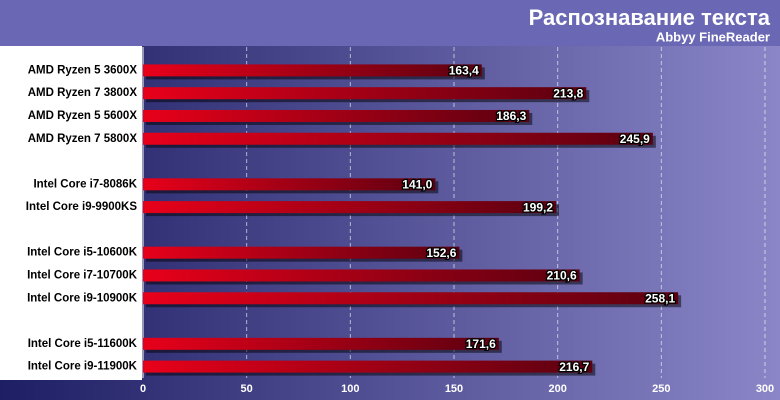  I want to click on x-tick-label: 0, so click(143, 389).